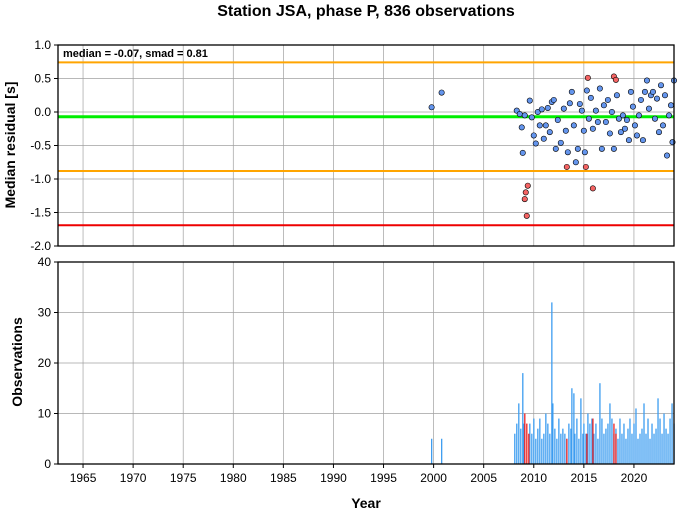 This screenshot has width=678, height=511. Describe the element at coordinates (45, 363) in the screenshot. I see `bottom-ytick-label: 20` at that location.